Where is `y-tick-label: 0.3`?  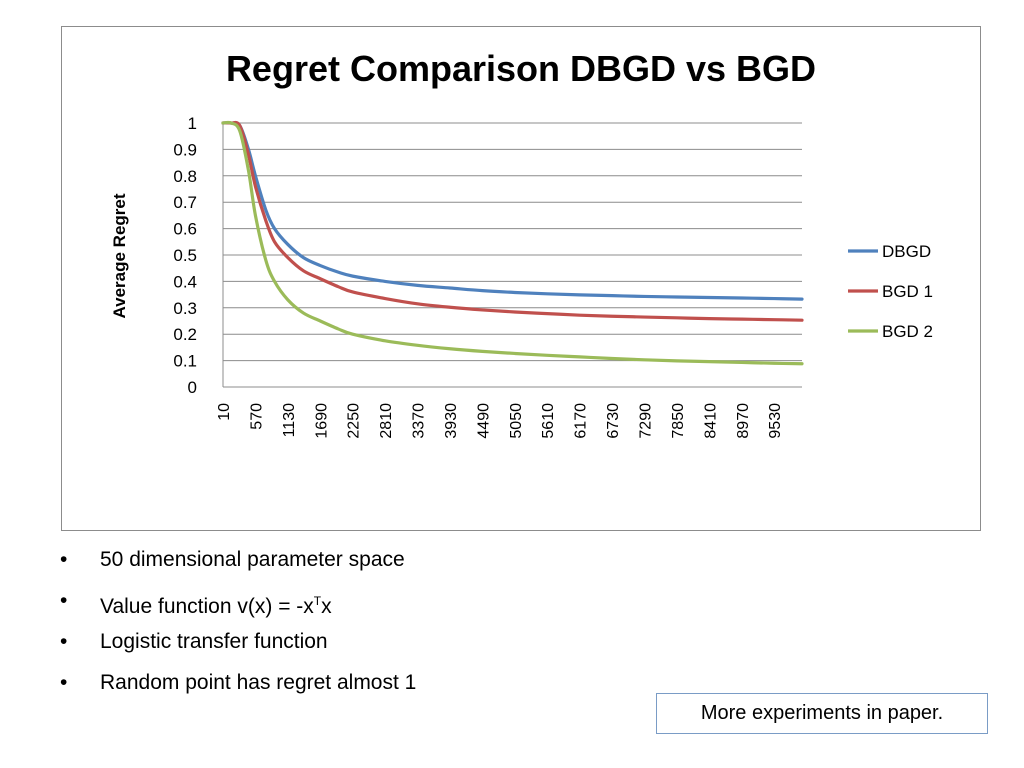
y-tick-label: 0.3 is located at coordinates (185, 308).